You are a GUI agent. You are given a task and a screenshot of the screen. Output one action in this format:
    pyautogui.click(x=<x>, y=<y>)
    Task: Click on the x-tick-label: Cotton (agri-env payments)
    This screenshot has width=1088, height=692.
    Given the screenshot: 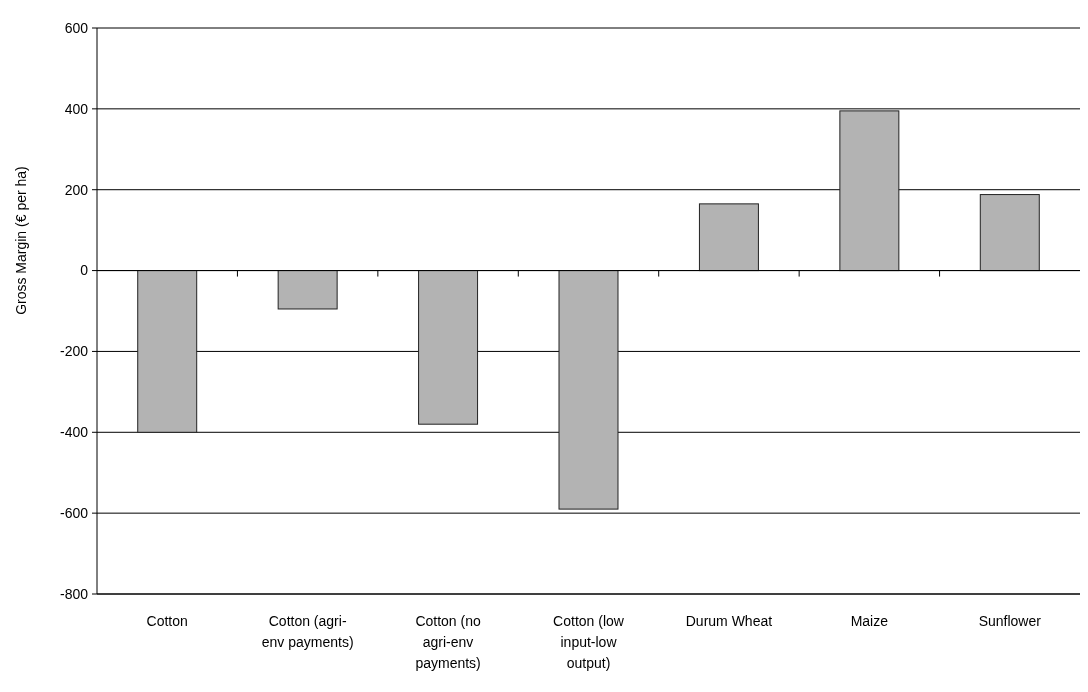 What is the action you would take?
    pyautogui.click(x=307, y=631)
    